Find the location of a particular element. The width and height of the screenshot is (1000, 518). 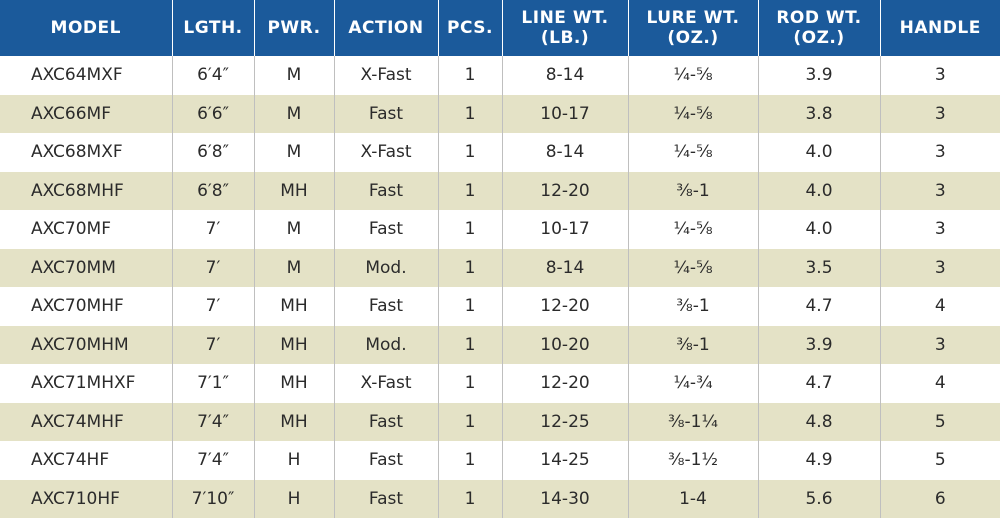

cell-model: AXC68MXF is located at coordinates (86, 152).